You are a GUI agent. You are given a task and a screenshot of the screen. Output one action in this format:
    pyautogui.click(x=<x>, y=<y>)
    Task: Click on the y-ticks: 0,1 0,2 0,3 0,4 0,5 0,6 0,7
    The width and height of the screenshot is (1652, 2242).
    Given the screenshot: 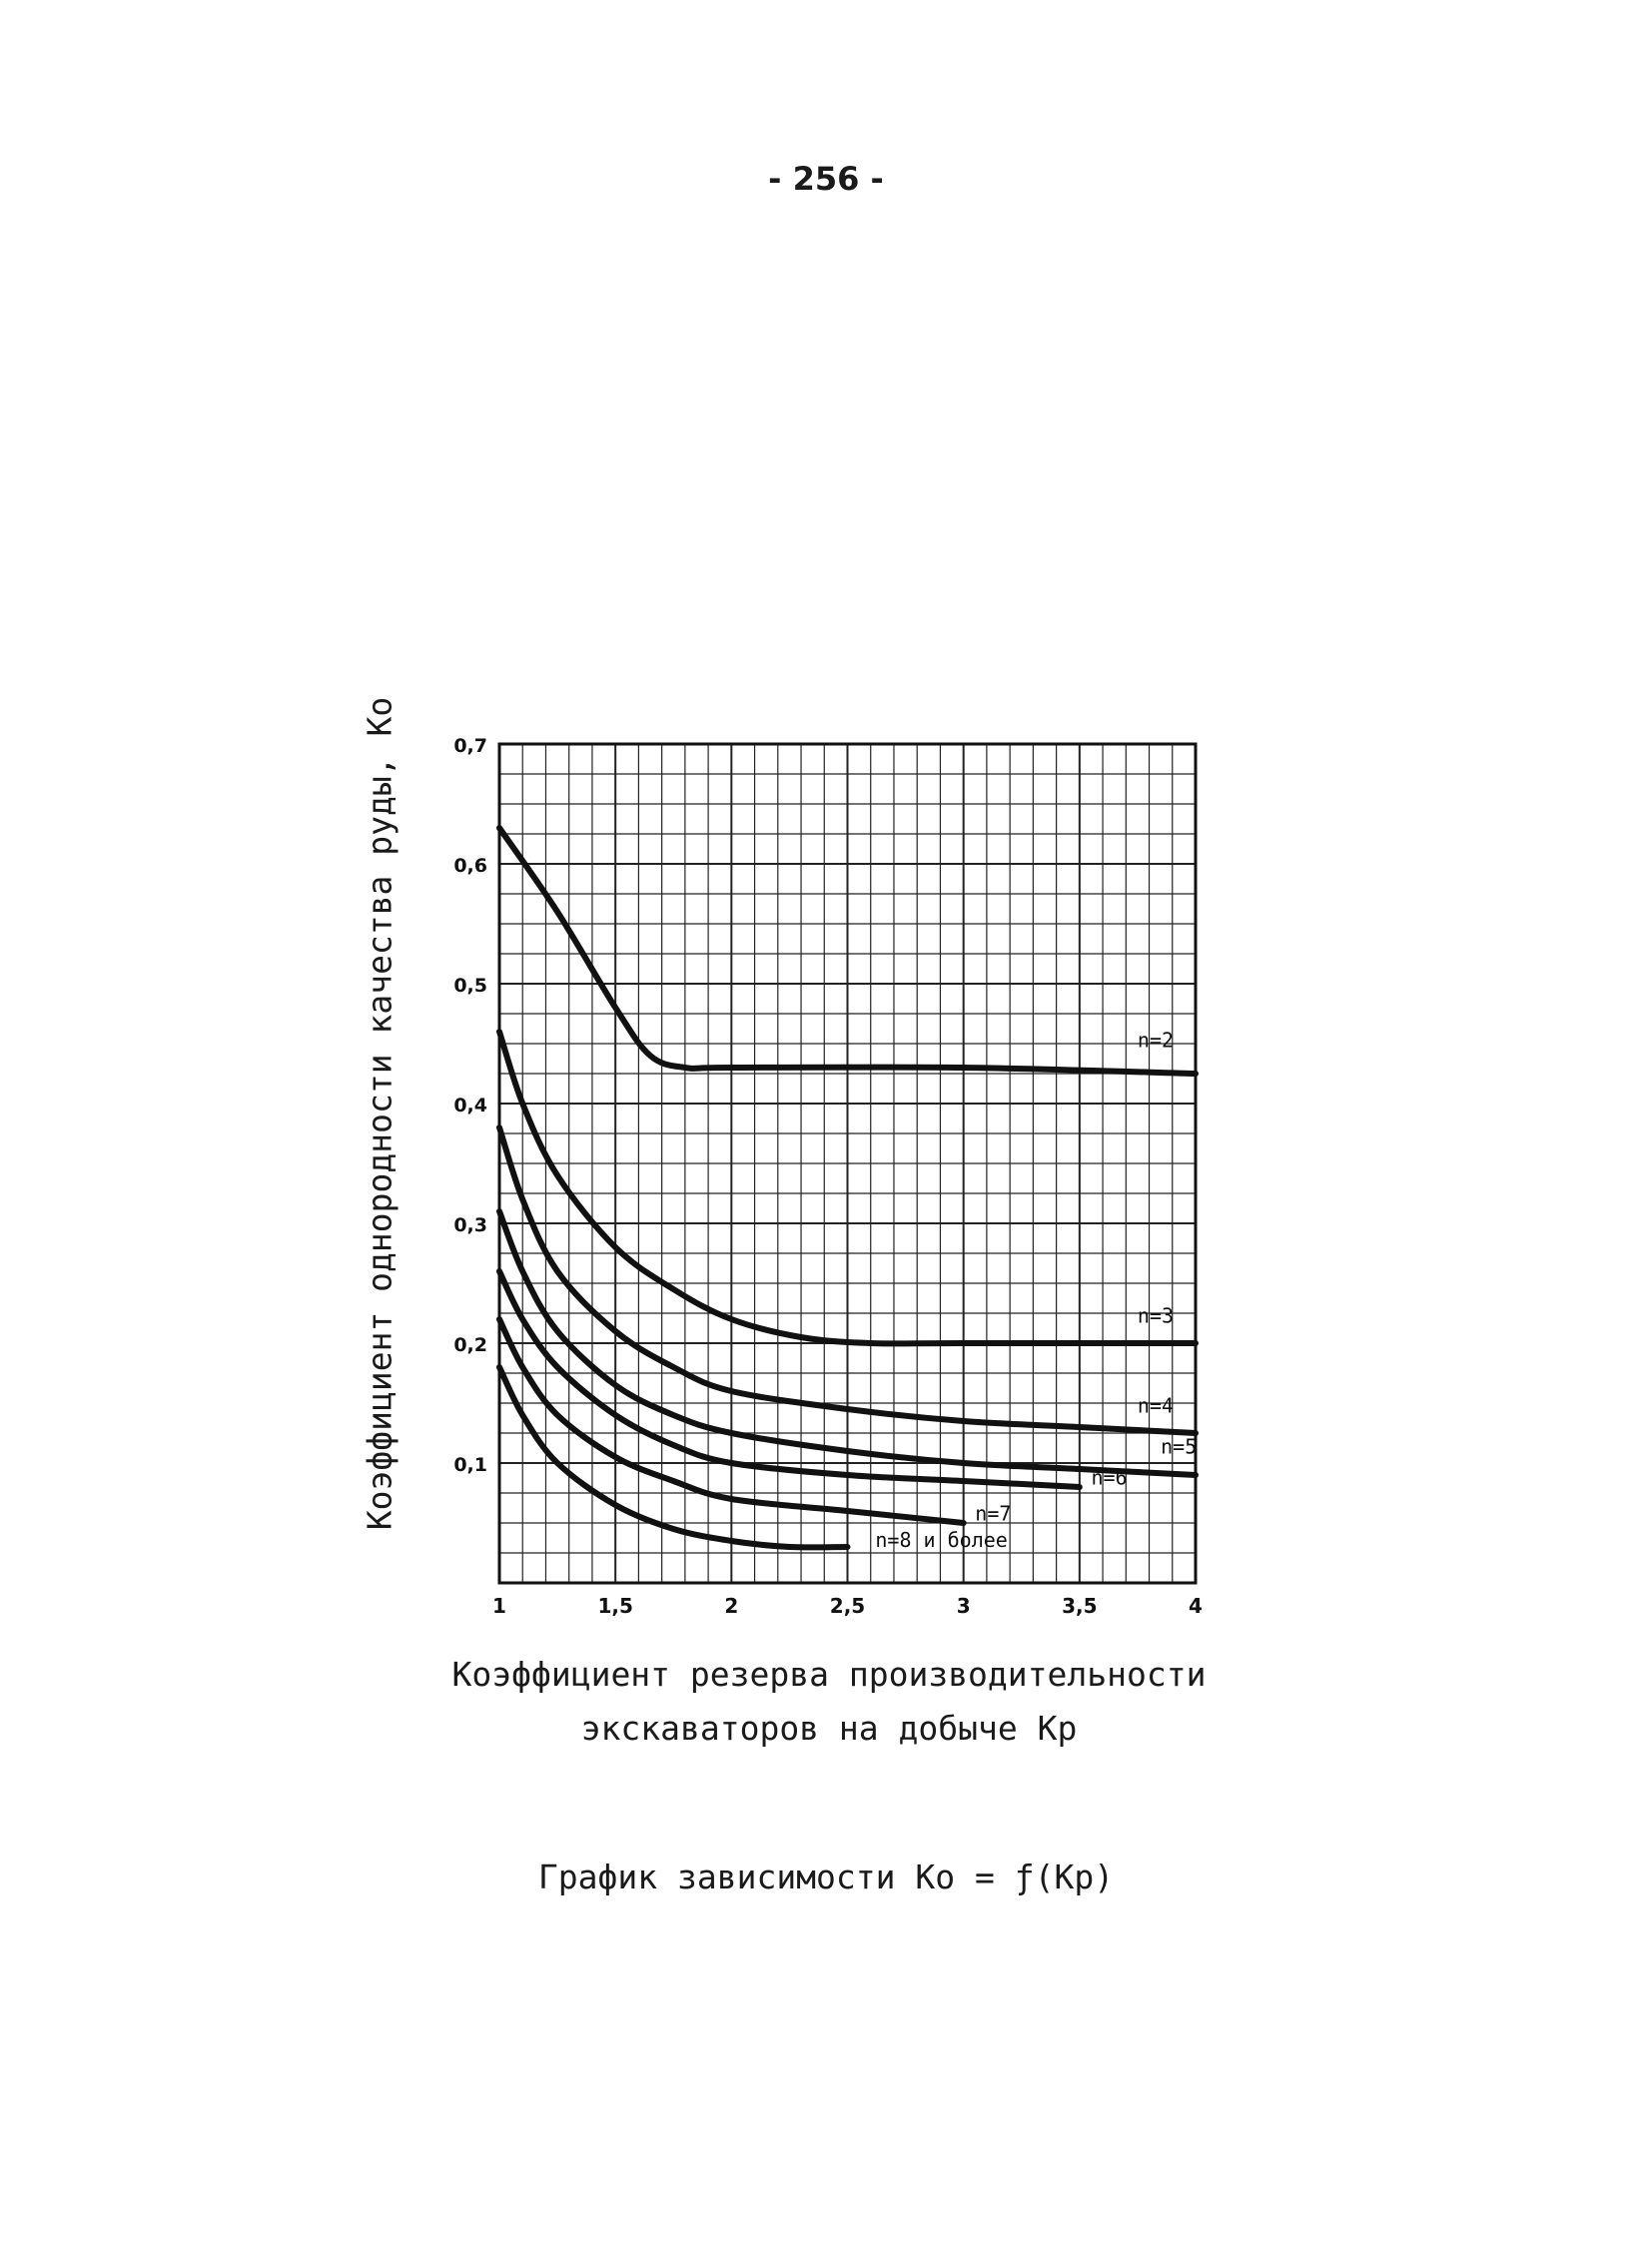 What is the action you would take?
    pyautogui.click(x=470, y=1105)
    